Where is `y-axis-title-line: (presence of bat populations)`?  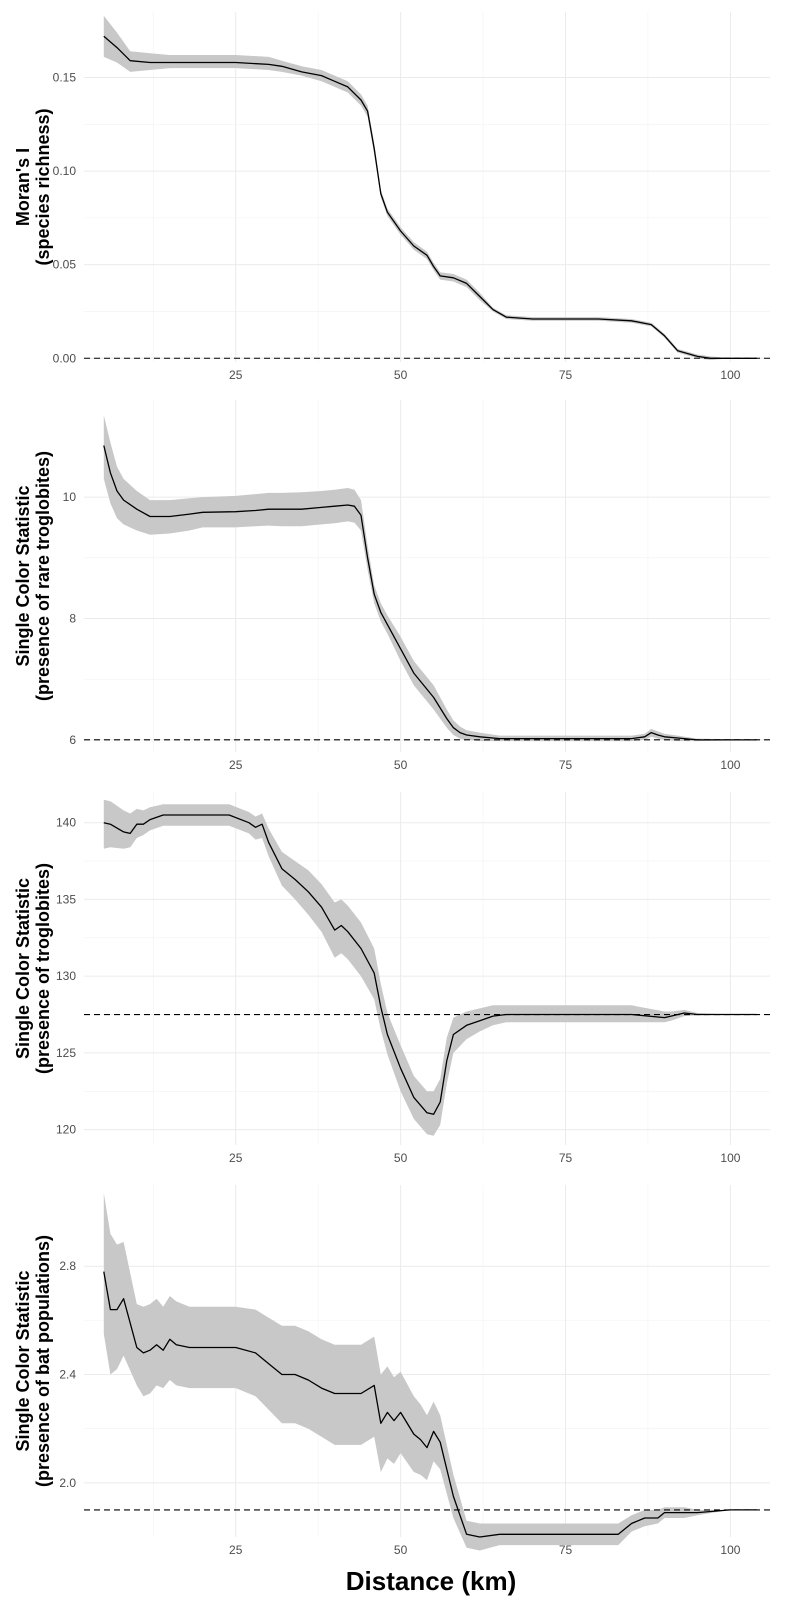 y-axis-title-line: (presence of bat populations) is located at coordinates (43, 1361).